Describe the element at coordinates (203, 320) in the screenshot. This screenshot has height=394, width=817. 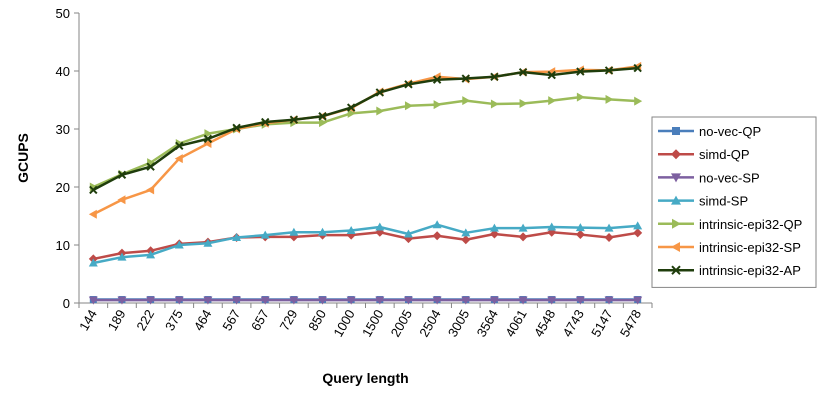
I see `x-tick-label: 464` at that location.